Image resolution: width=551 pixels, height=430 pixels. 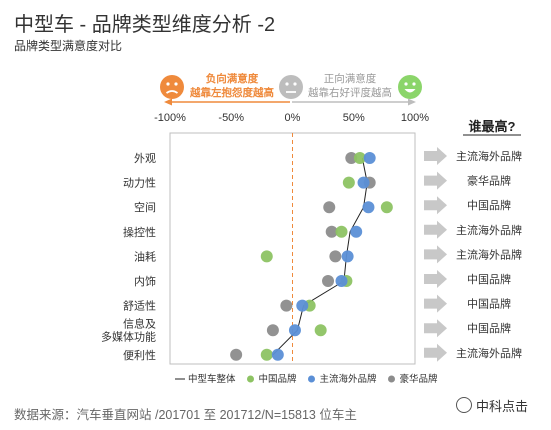 I want to click on x-tick-label: -50%, so click(x=231, y=118).